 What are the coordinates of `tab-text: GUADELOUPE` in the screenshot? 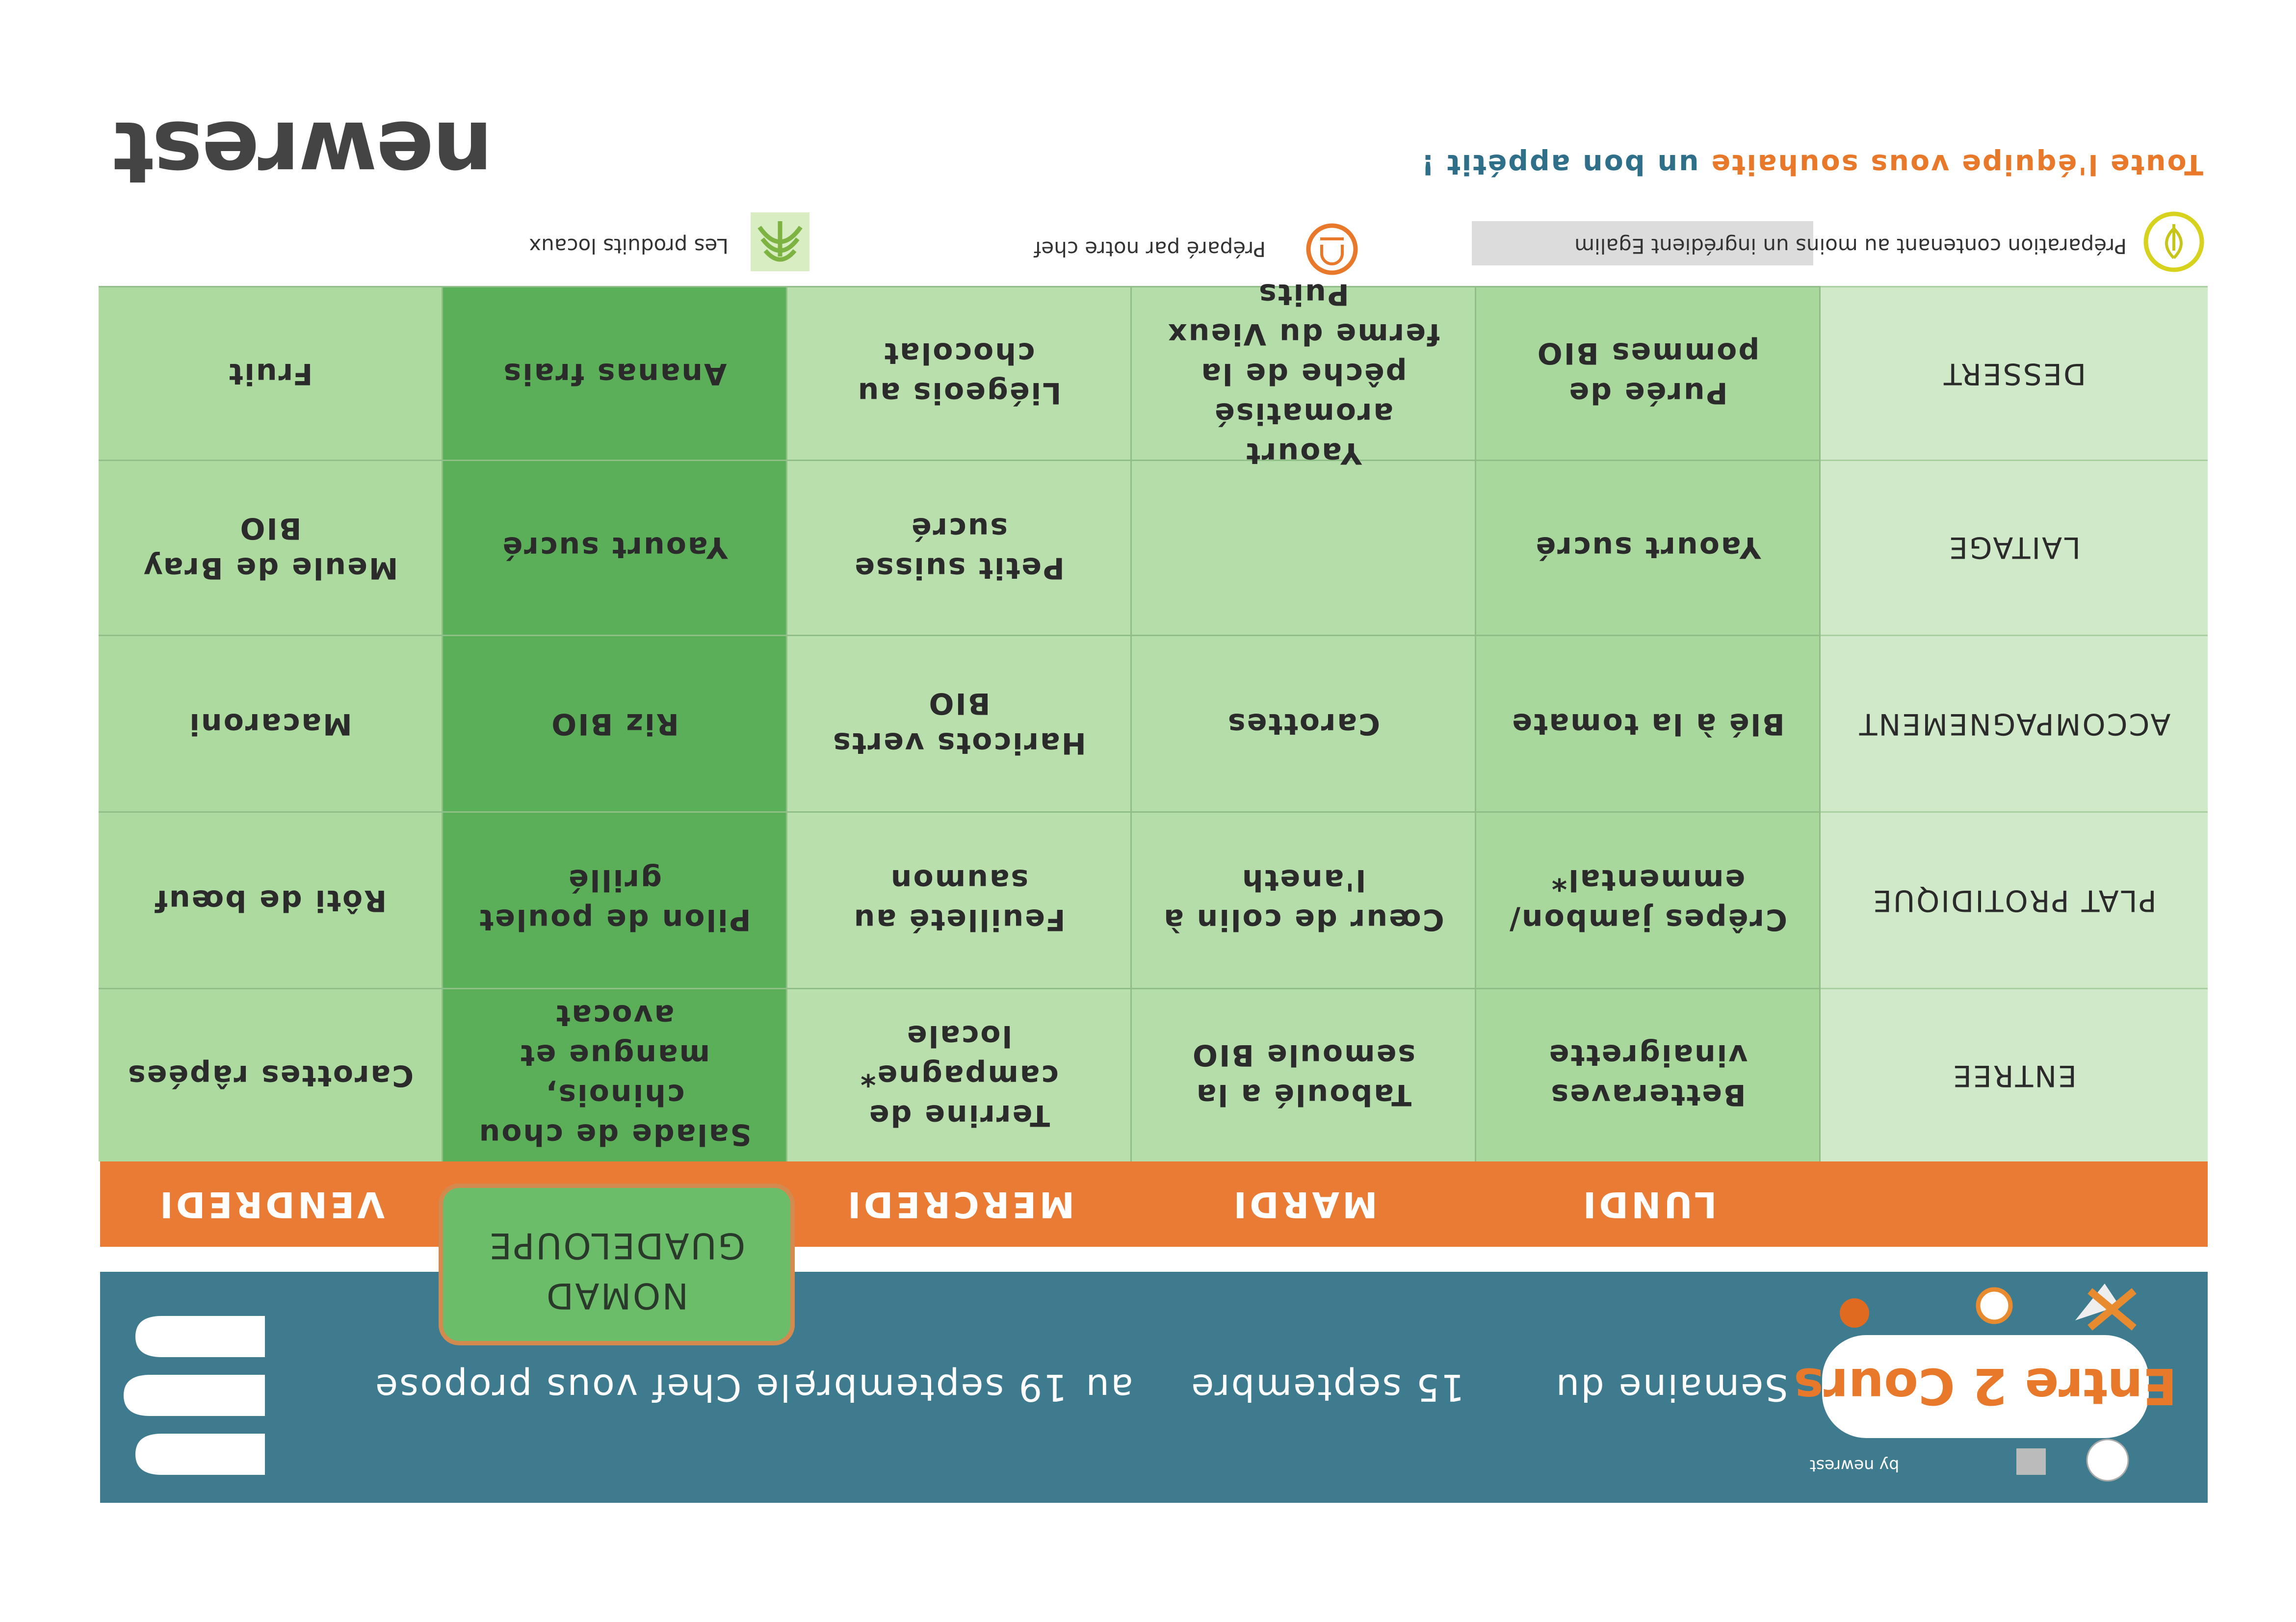 It's located at (617, 1246).